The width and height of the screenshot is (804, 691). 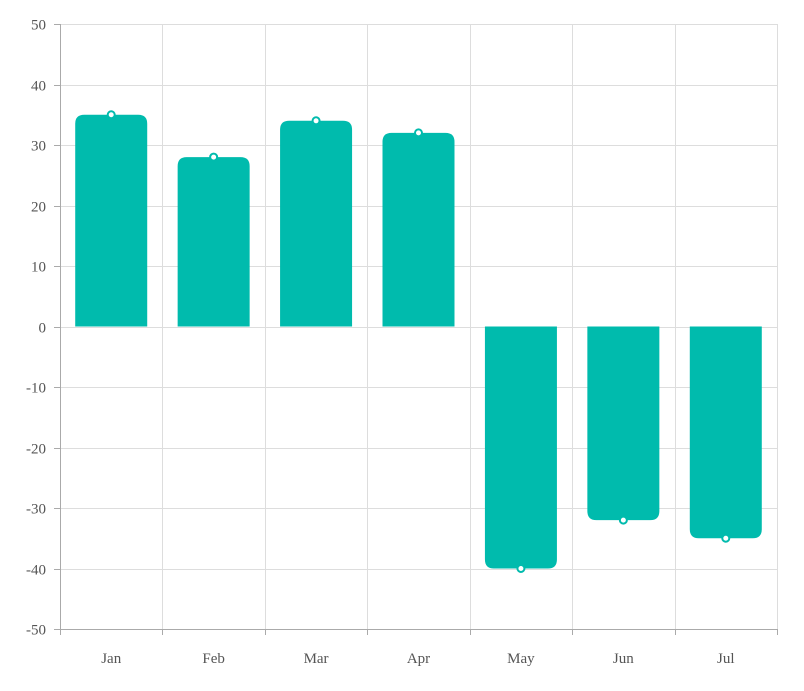 I want to click on y-tick-label: 50, so click(x=38, y=26).